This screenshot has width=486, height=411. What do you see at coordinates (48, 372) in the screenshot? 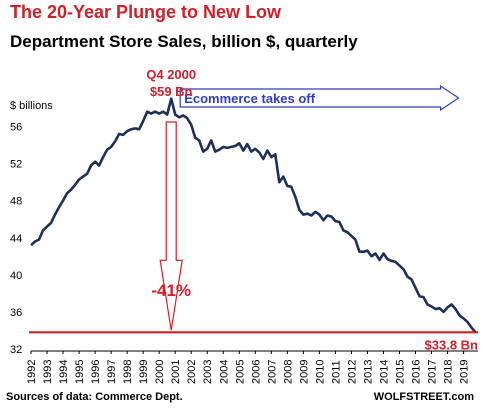
I see `x-tick-label: 1993` at bounding box center [48, 372].